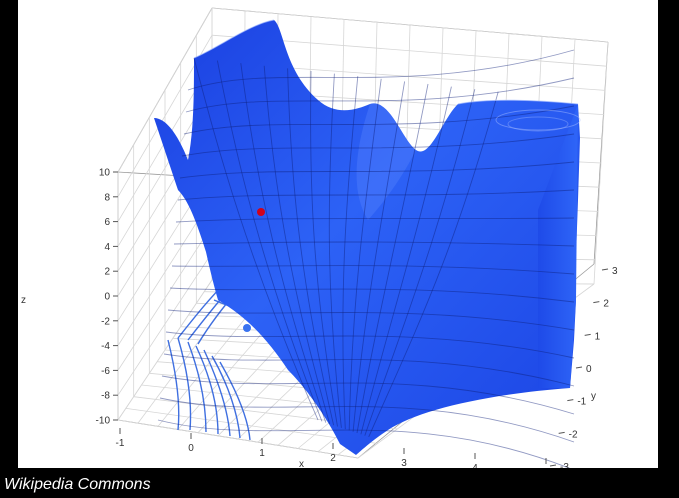  I want to click on y-axis-label: y, so click(593, 396).